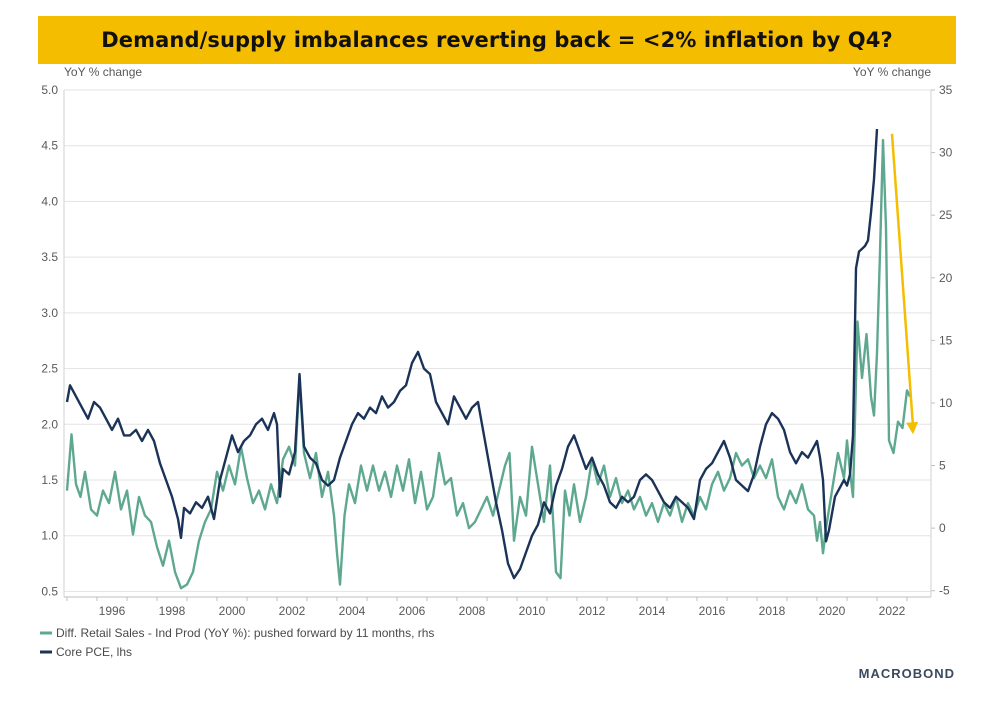 The image size is (981, 711). I want to click on right-axis-label: YoY % change, so click(892, 72).